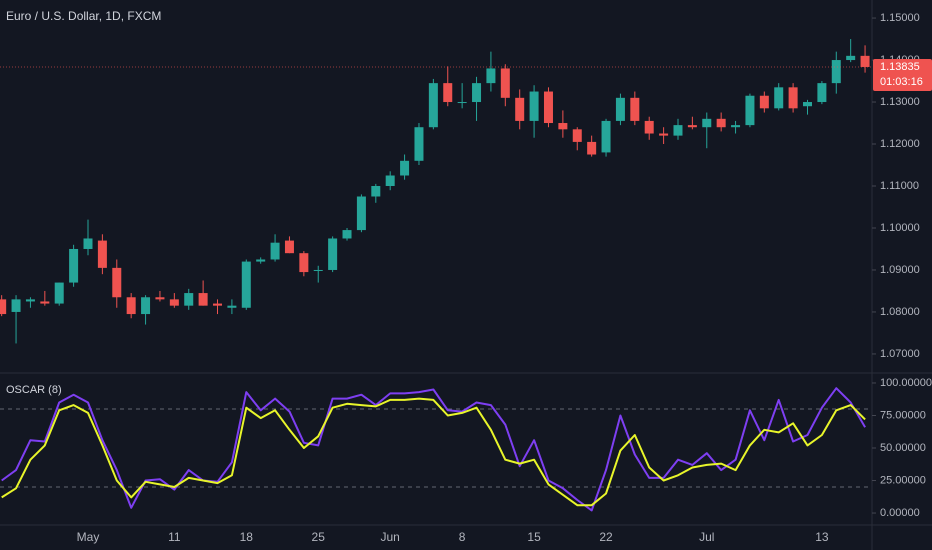 This screenshot has height=550, width=932. What do you see at coordinates (822, 537) in the screenshot?
I see `x-tick-label: 13` at bounding box center [822, 537].